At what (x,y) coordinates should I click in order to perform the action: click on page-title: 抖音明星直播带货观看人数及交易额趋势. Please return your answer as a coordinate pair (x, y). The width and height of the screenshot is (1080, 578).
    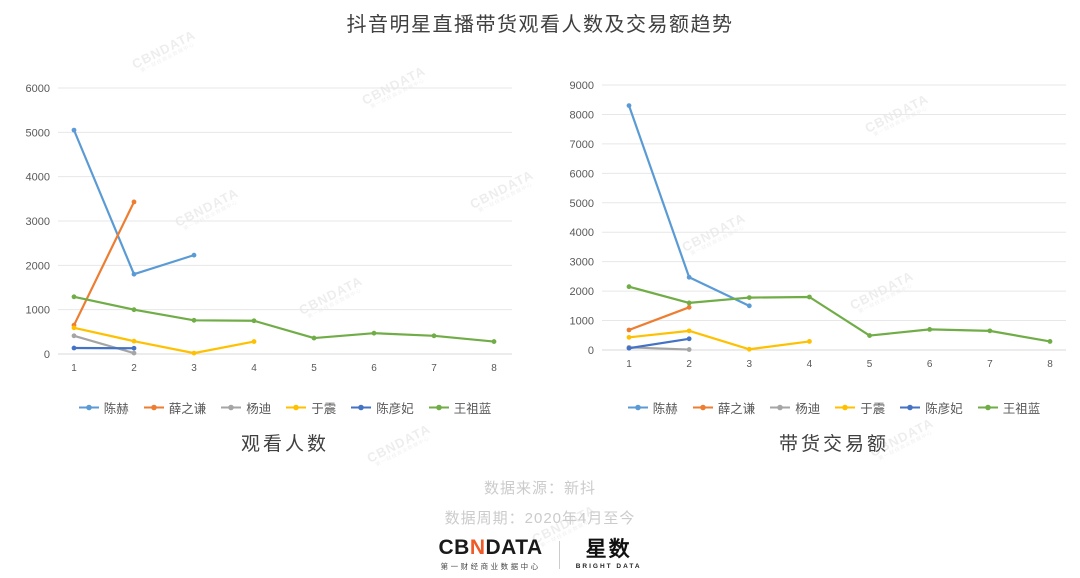
    Looking at the image, I should click on (540, 25).